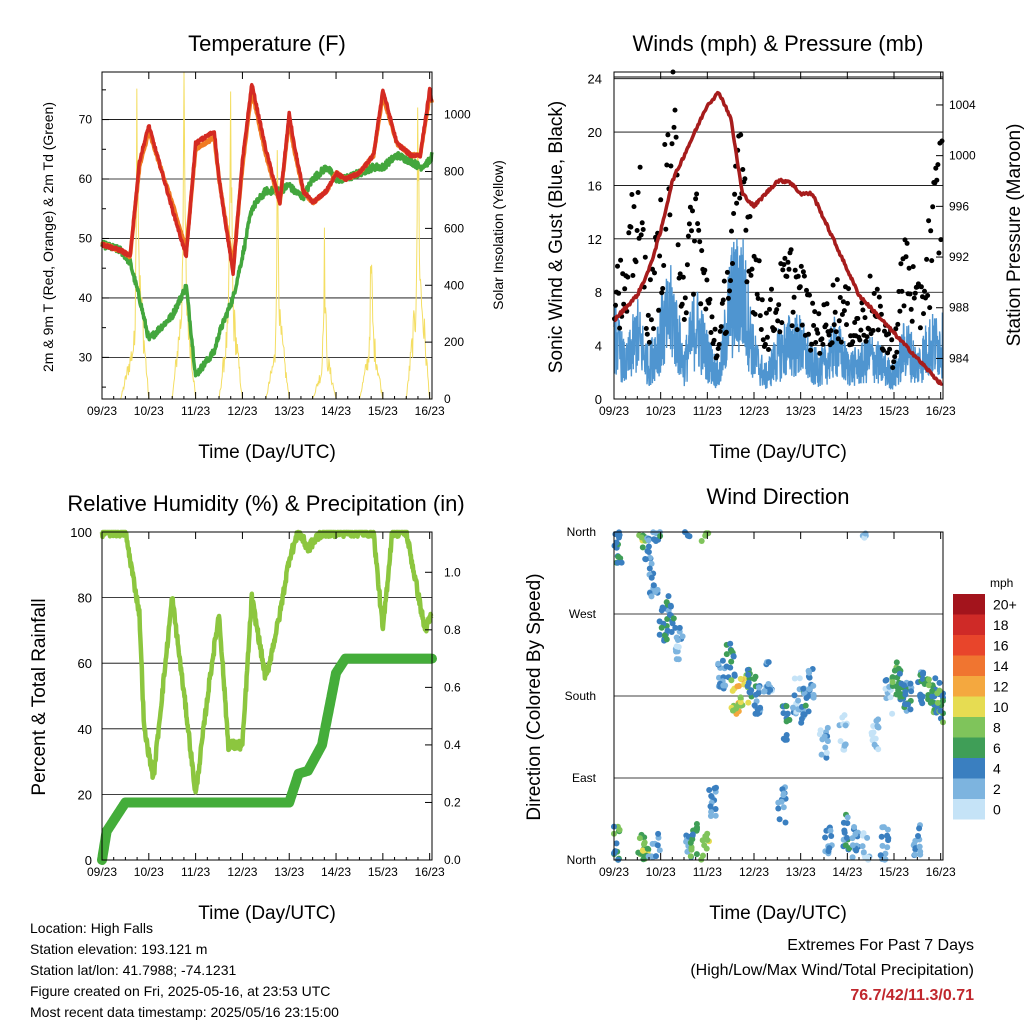  What do you see at coordinates (969, 645) in the screenshot?
I see `legend-swatch` at bounding box center [969, 645].